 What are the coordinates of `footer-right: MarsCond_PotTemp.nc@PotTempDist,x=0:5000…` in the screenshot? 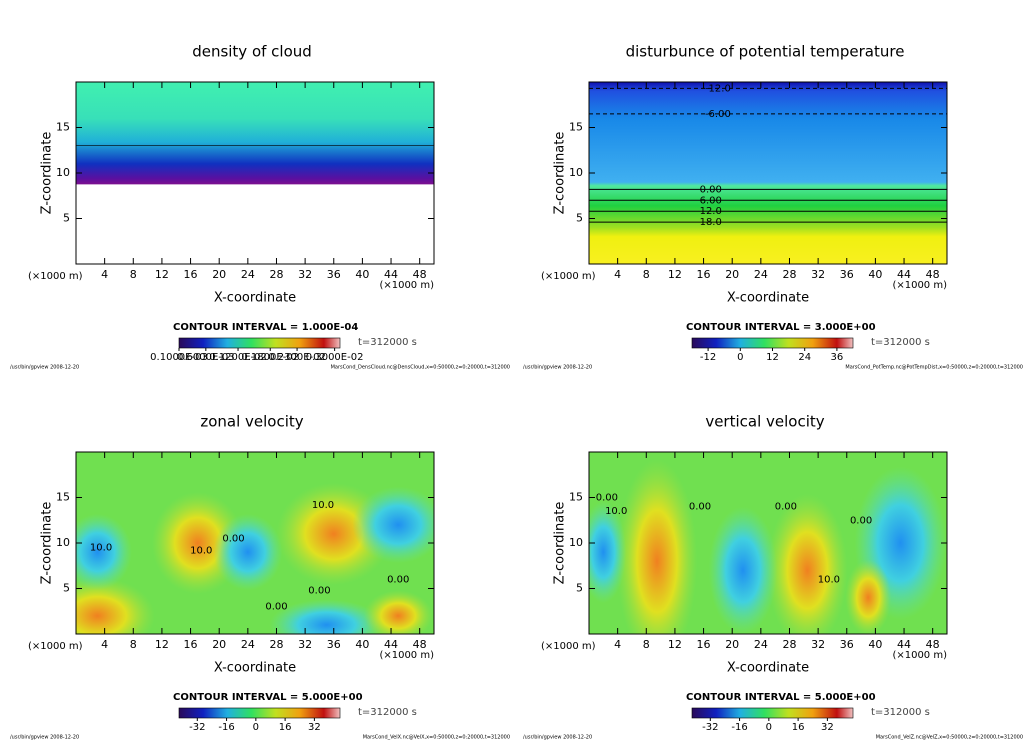 It's located at (934, 368).